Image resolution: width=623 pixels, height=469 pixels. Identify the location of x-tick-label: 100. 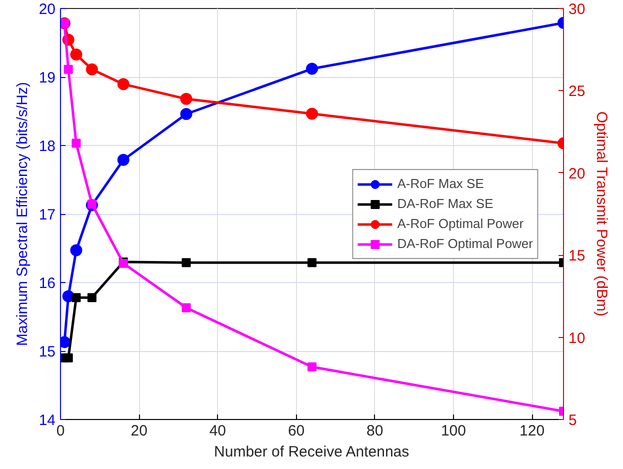
(453, 431).